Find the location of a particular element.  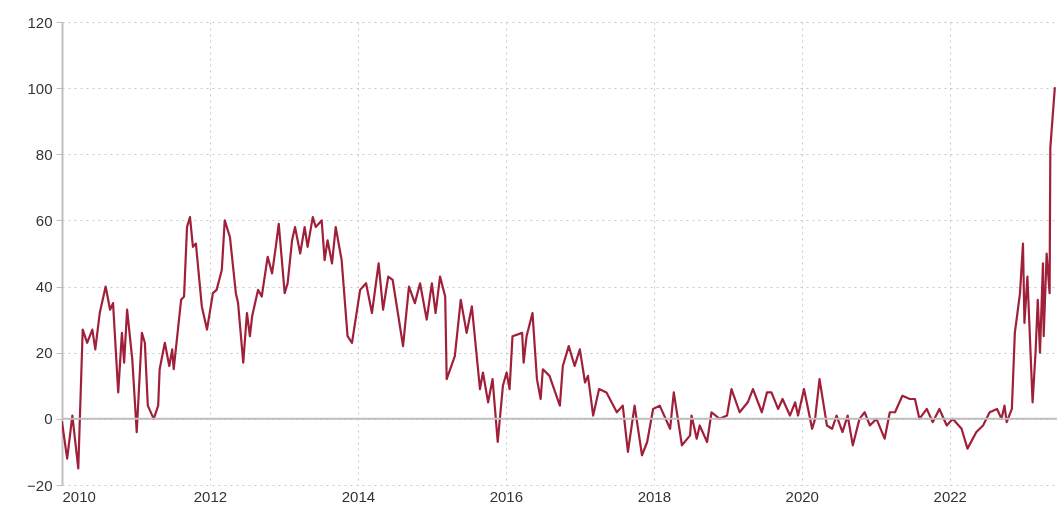

x-tick-label: 2014 is located at coordinates (358, 496).